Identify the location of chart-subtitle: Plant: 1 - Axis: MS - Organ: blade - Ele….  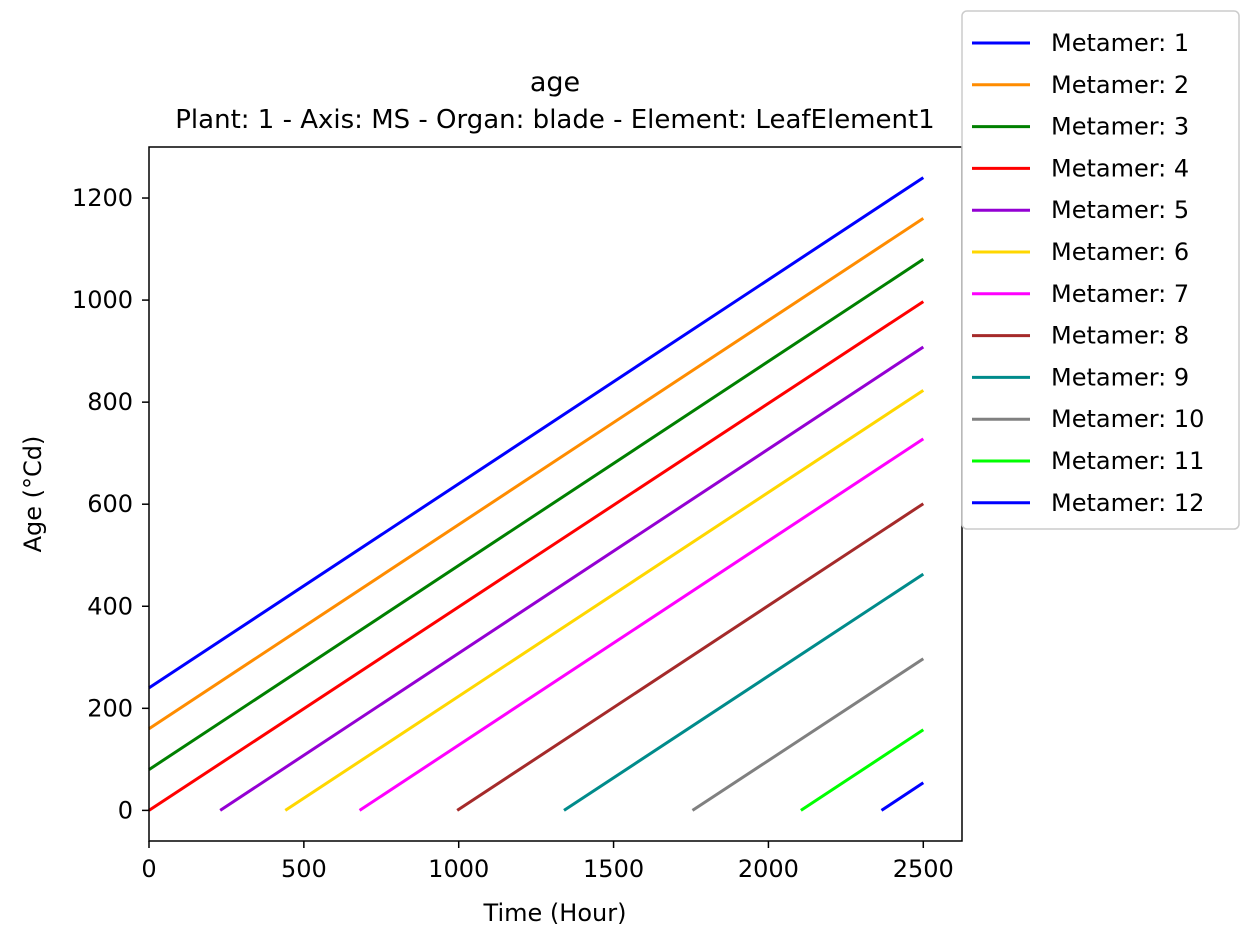
(554, 120).